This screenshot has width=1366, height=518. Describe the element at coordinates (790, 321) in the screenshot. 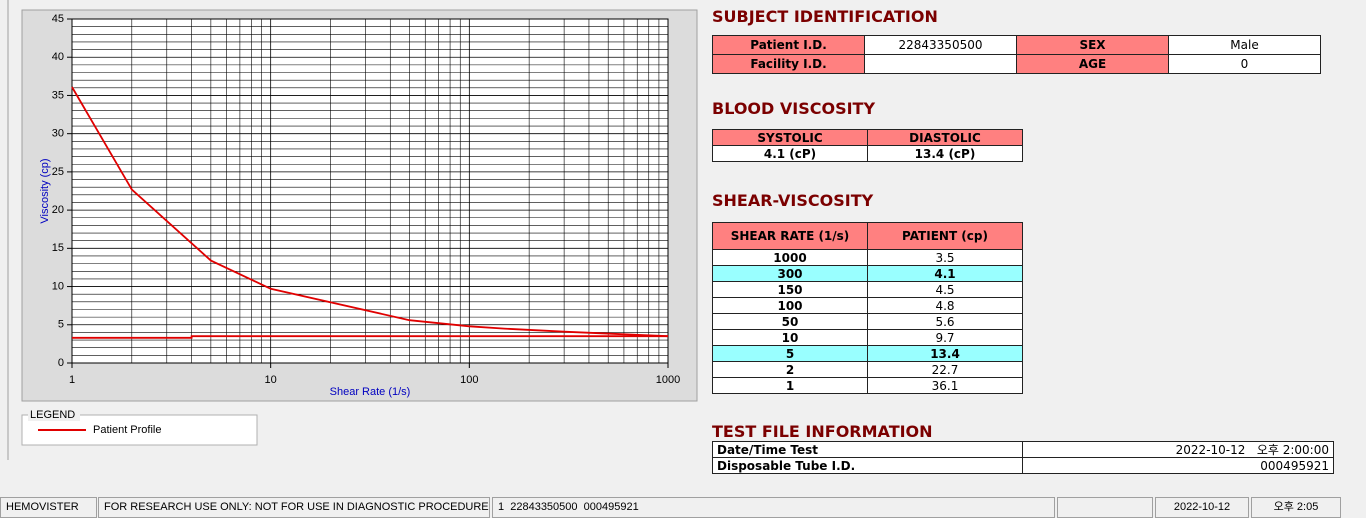

I see `table-cell: 50` at that location.